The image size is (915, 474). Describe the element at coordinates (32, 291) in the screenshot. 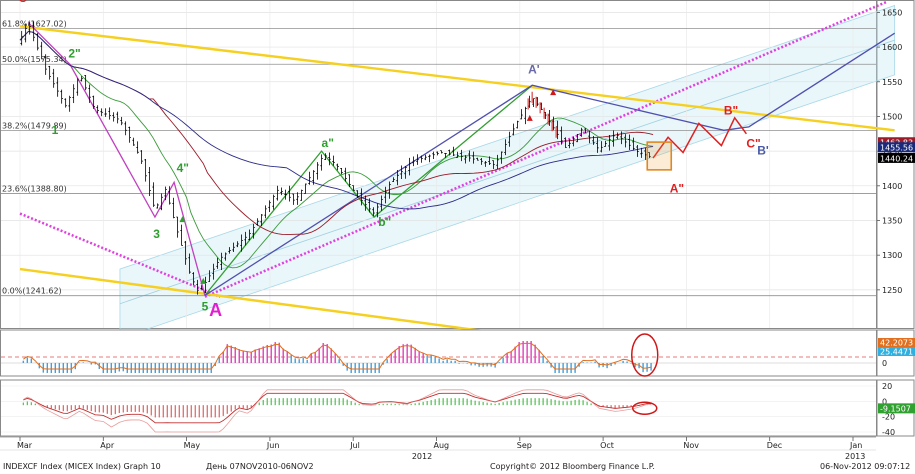

I see `fib-level-label: 0.0%(1241.62)` at that location.